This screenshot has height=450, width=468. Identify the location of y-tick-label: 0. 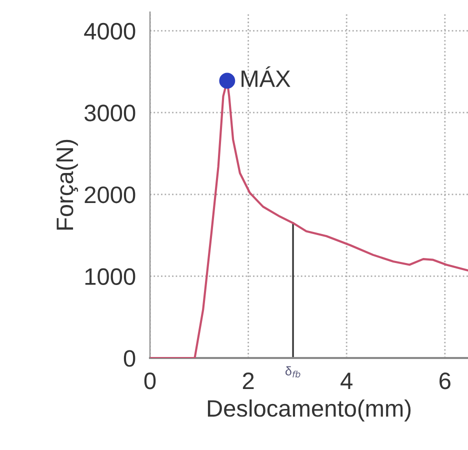
(130, 358).